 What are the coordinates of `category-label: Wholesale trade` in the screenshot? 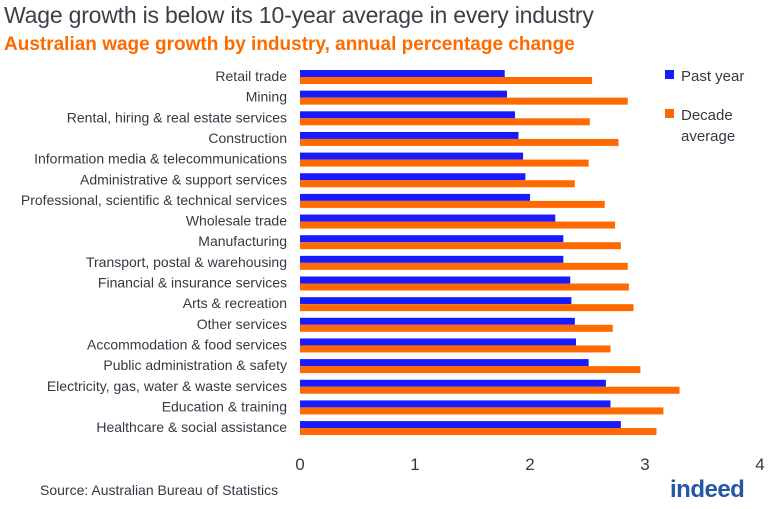 It's located at (236, 221).